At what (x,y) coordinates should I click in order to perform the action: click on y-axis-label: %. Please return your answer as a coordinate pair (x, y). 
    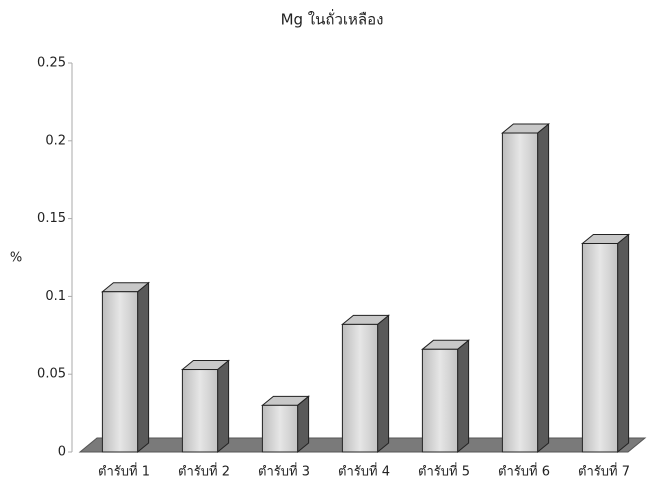
    Looking at the image, I should click on (16, 258).